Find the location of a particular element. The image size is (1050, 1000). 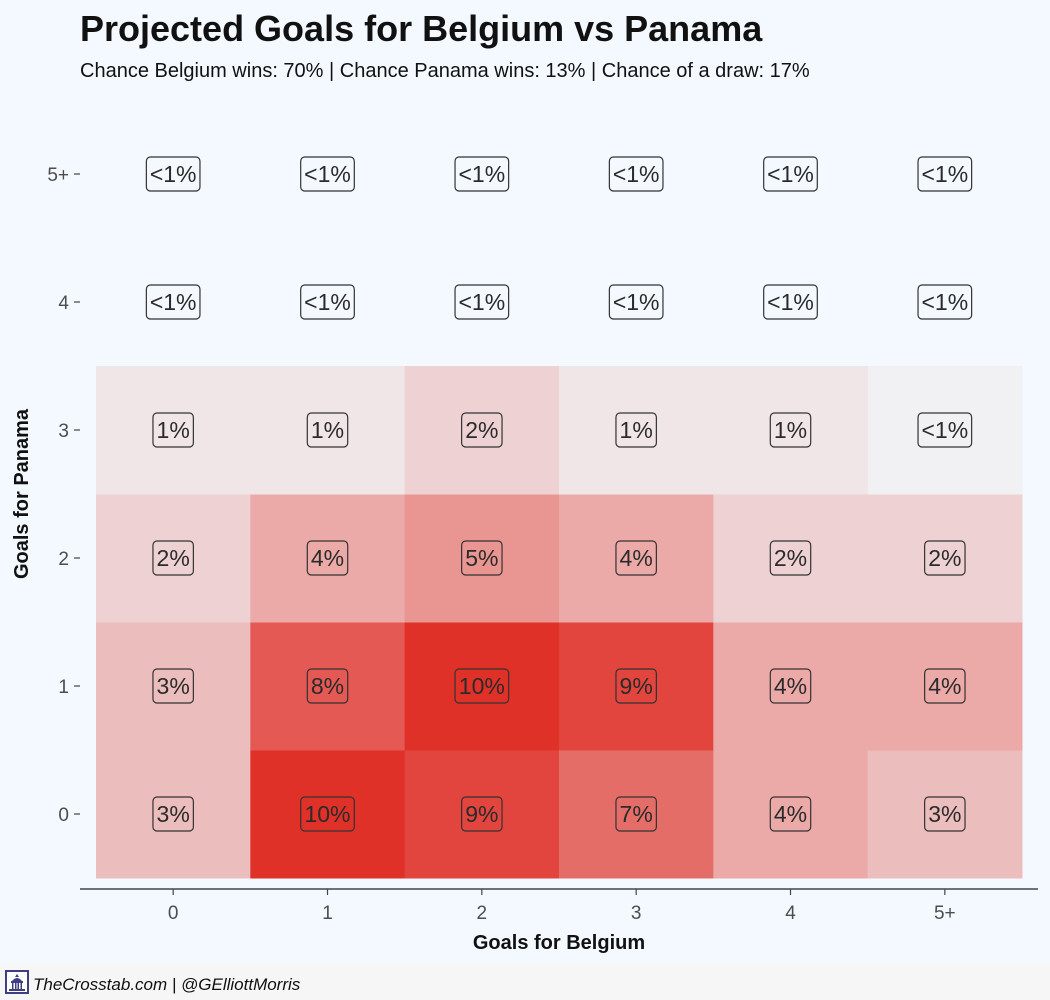

x-tick-label: 5+ is located at coordinates (945, 913).